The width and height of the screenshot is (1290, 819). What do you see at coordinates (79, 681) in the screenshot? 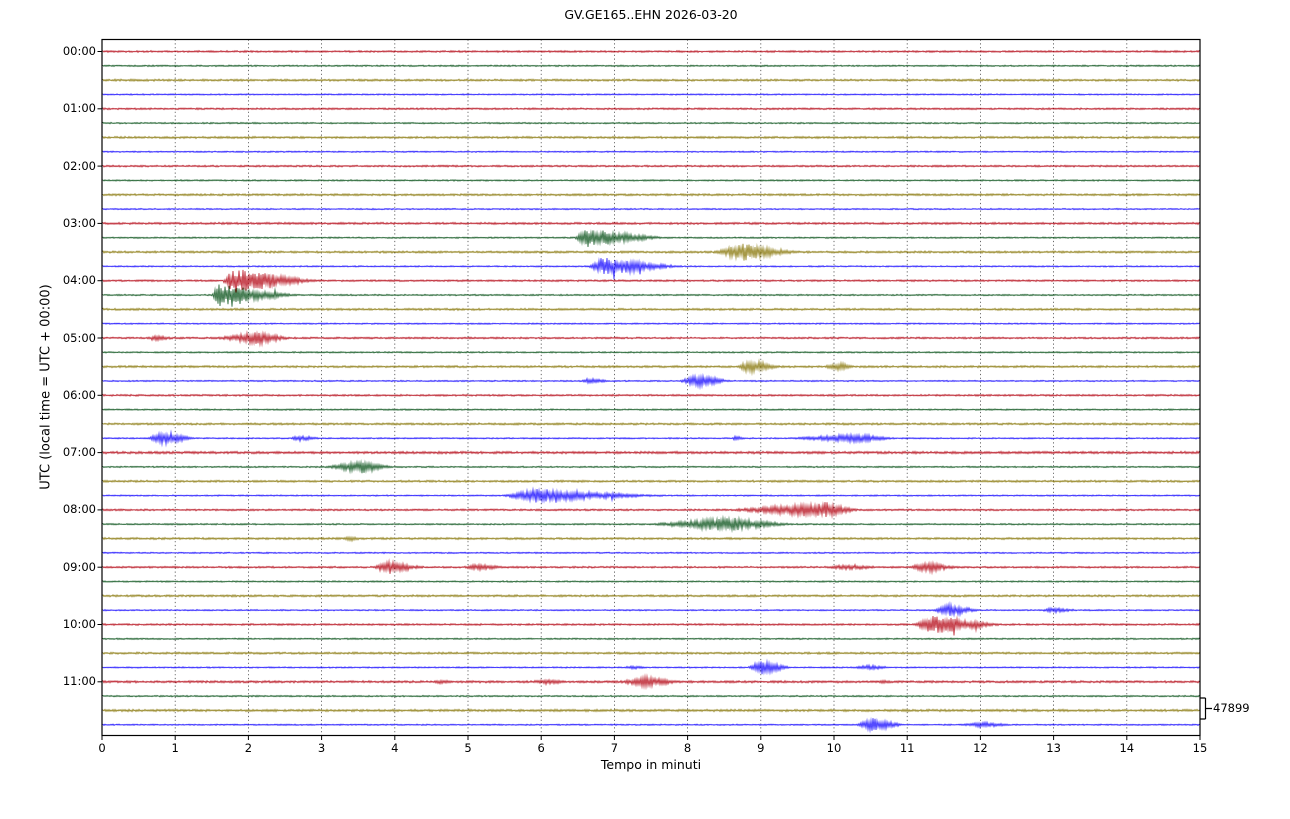
I see `y-tick-label: 11:00` at bounding box center [79, 681].